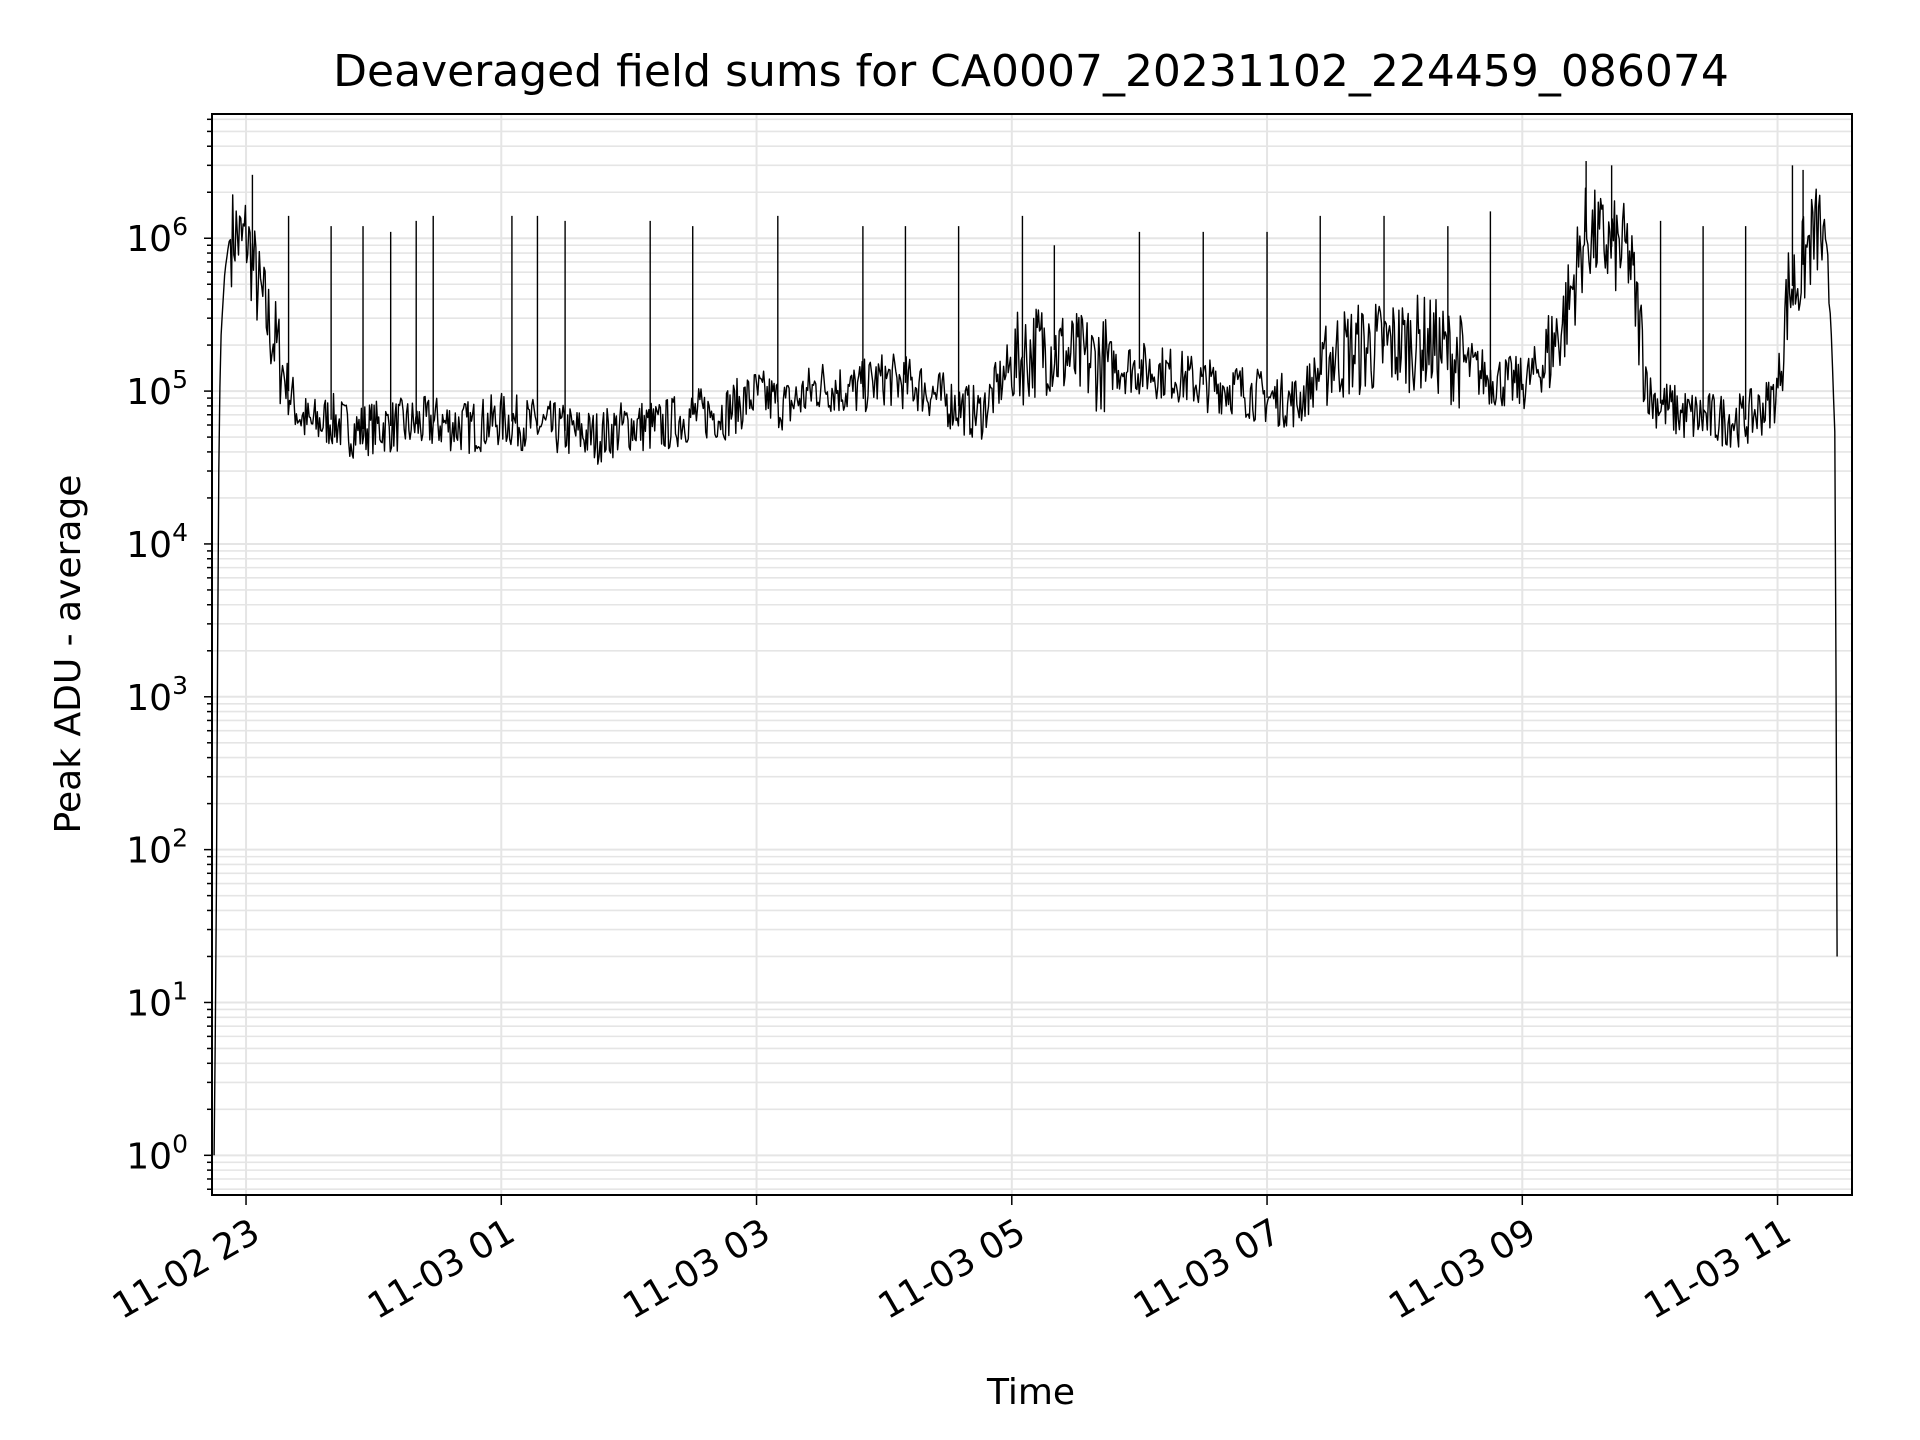 The width and height of the screenshot is (1920, 1440). Describe the element at coordinates (1030, 1392) in the screenshot. I see `x-axis-label: Time` at that location.